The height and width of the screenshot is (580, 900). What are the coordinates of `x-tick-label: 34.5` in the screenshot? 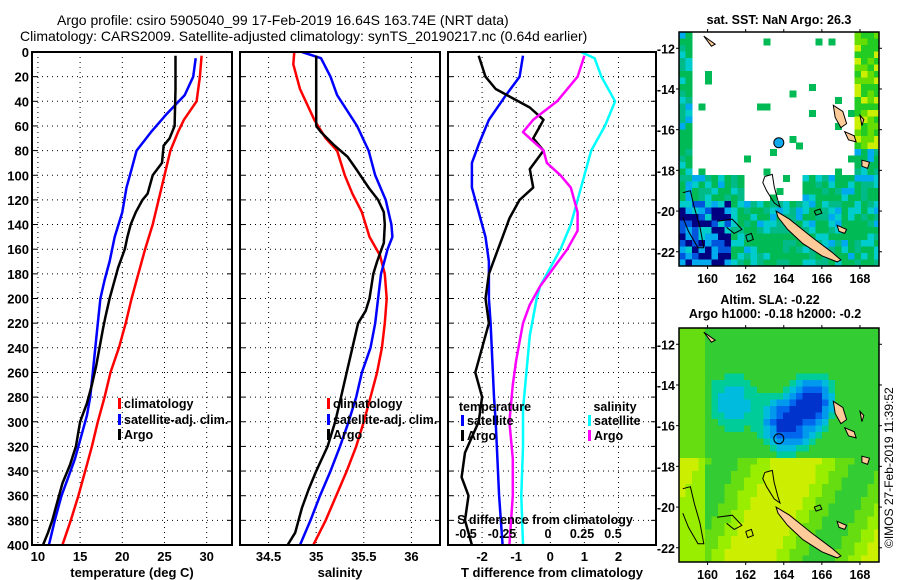 It's located at (268, 556).